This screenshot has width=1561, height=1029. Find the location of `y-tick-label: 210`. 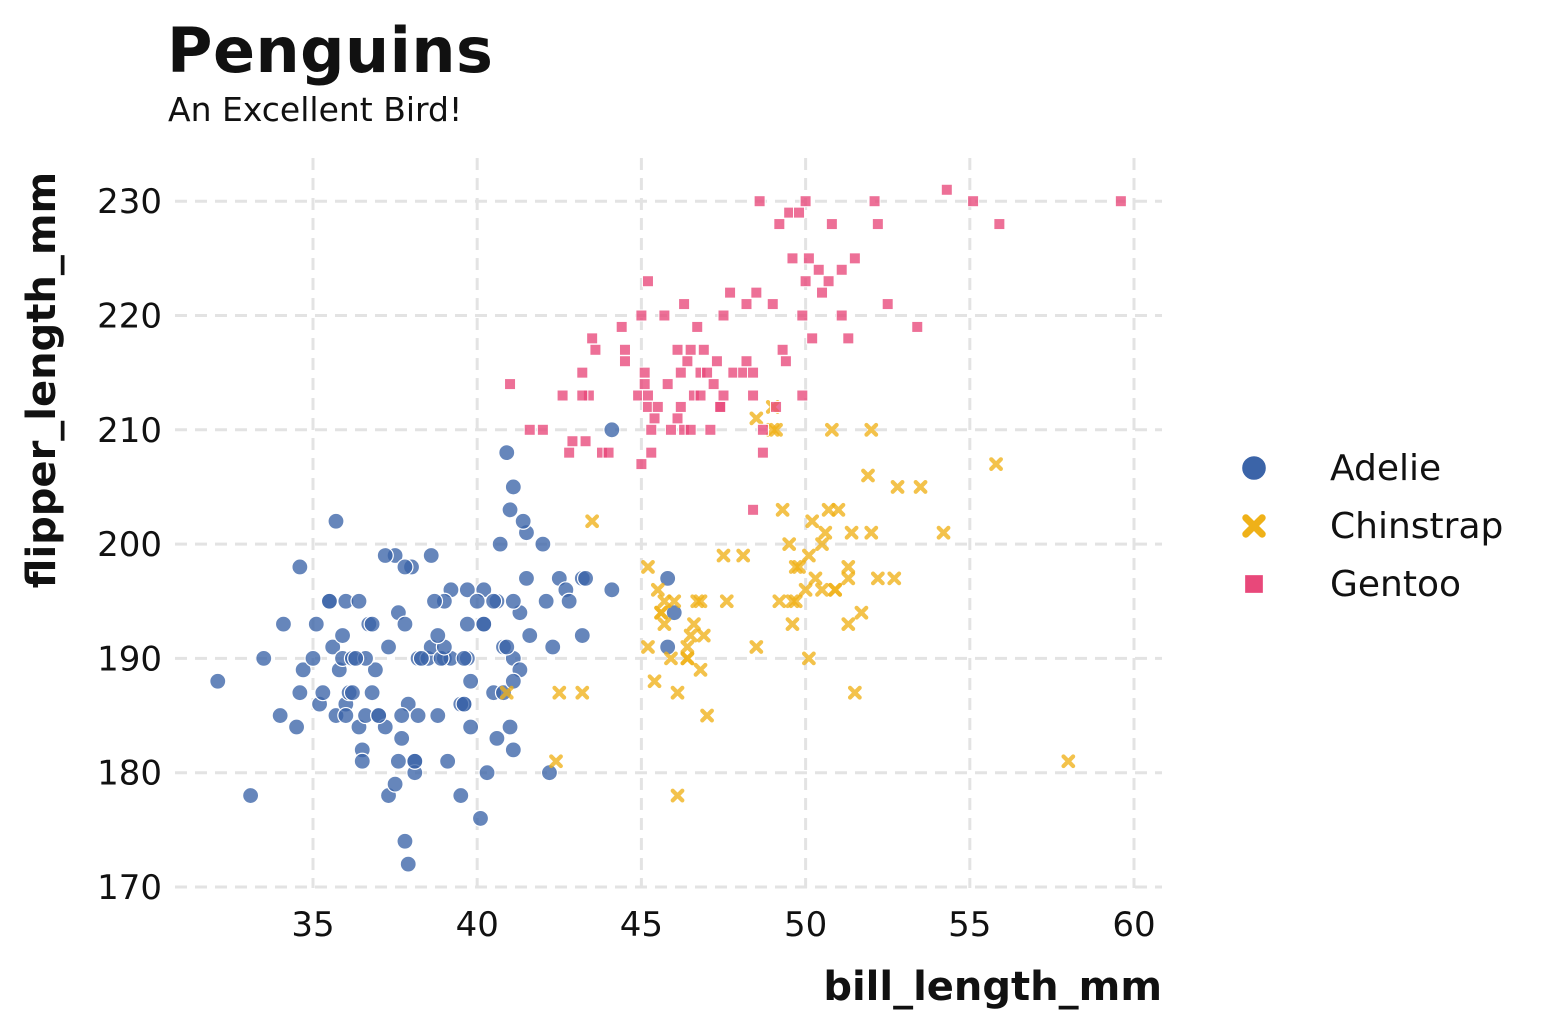

y-tick-label: 210 is located at coordinates (129, 431).